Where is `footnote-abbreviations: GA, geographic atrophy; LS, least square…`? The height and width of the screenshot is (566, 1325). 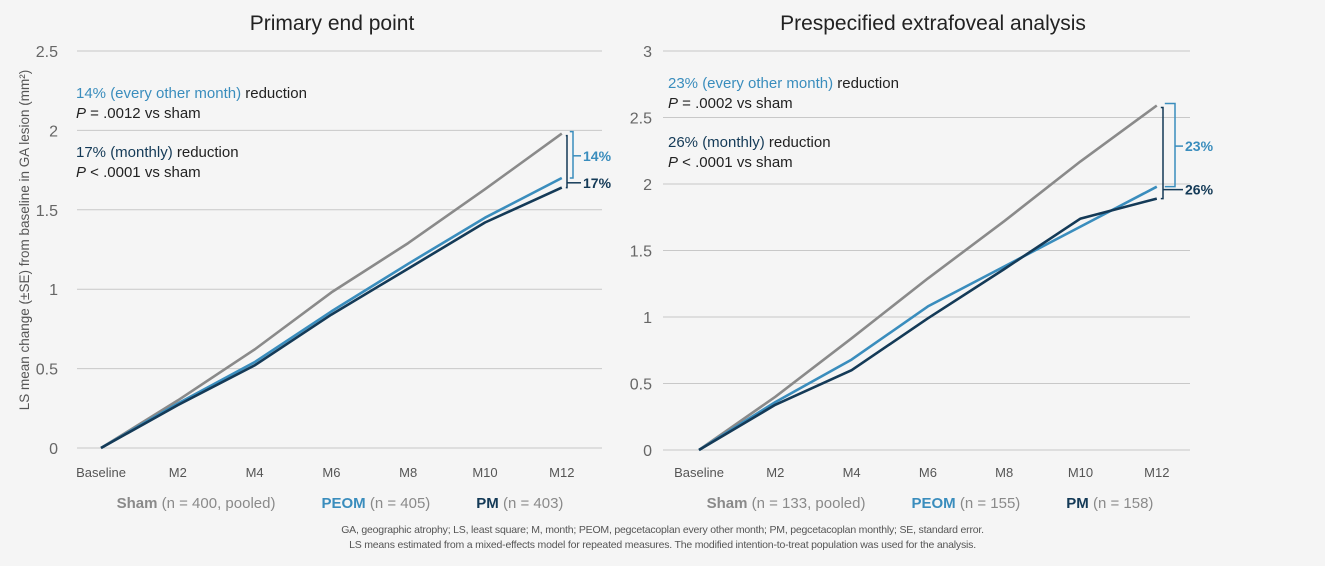
footnote-abbreviations: GA, geographic atrophy; LS, least square… is located at coordinates (662, 530).